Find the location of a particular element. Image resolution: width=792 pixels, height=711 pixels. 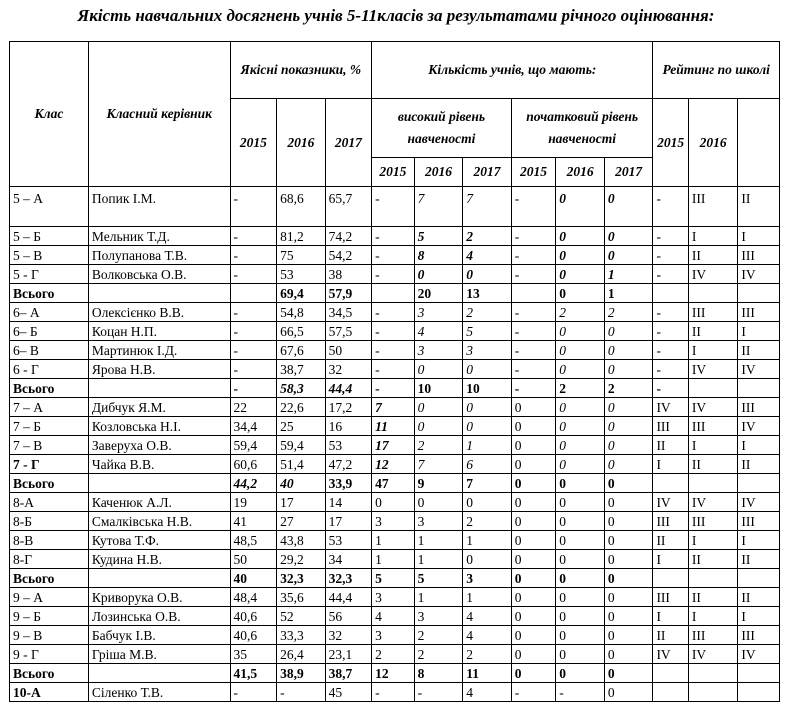

table-cell: 34 is located at coordinates (348, 559).